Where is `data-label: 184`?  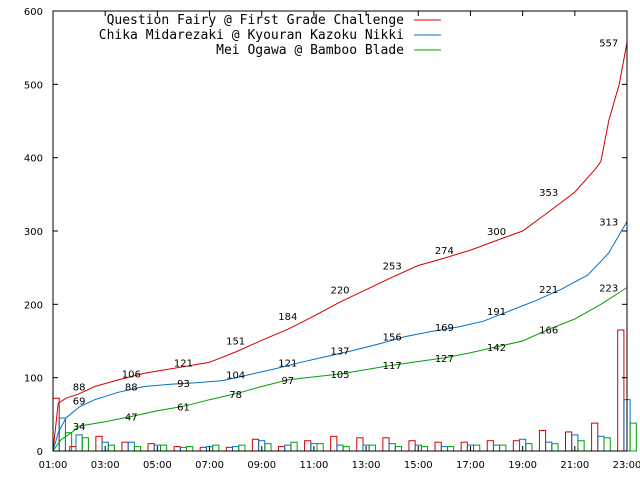 data-label: 184 is located at coordinates (287, 317).